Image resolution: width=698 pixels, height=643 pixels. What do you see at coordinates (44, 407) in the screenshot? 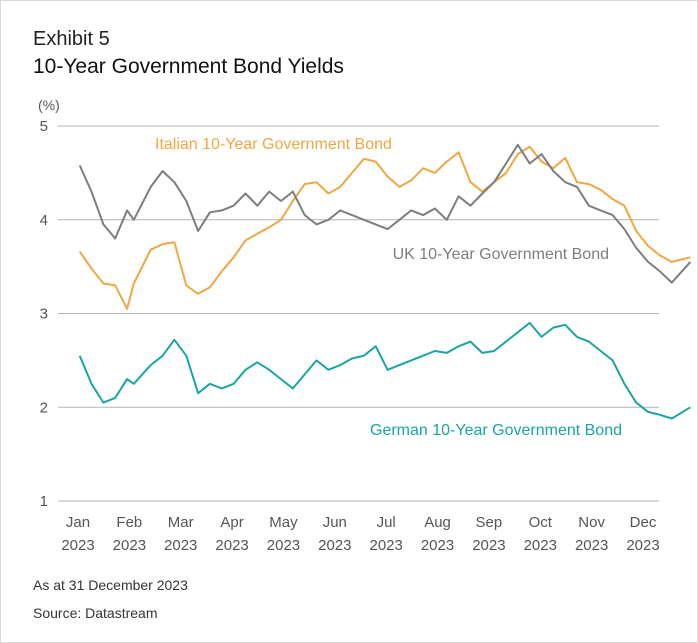
I see `y-tick-label: 2` at bounding box center [44, 407].